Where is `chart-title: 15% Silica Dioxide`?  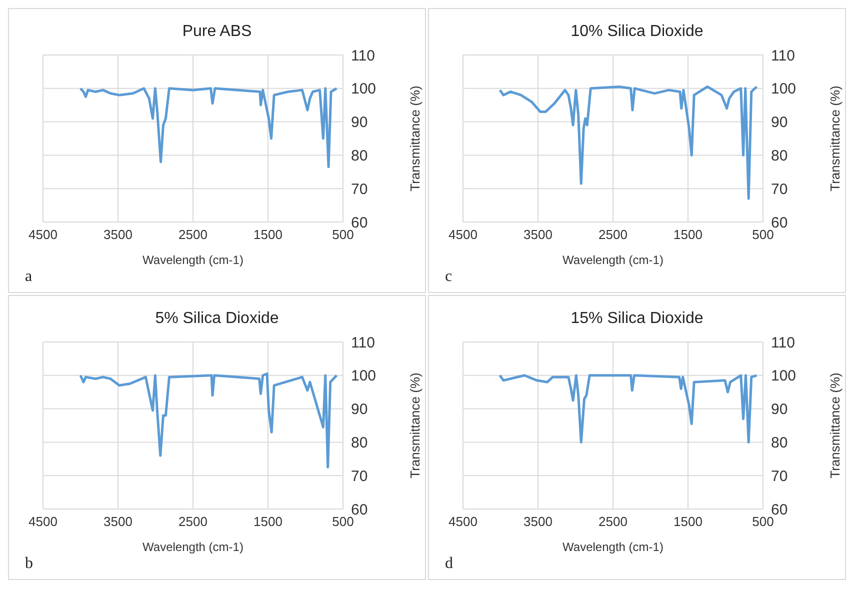
chart-title: 15% Silica Dioxide is located at coordinates (637, 319).